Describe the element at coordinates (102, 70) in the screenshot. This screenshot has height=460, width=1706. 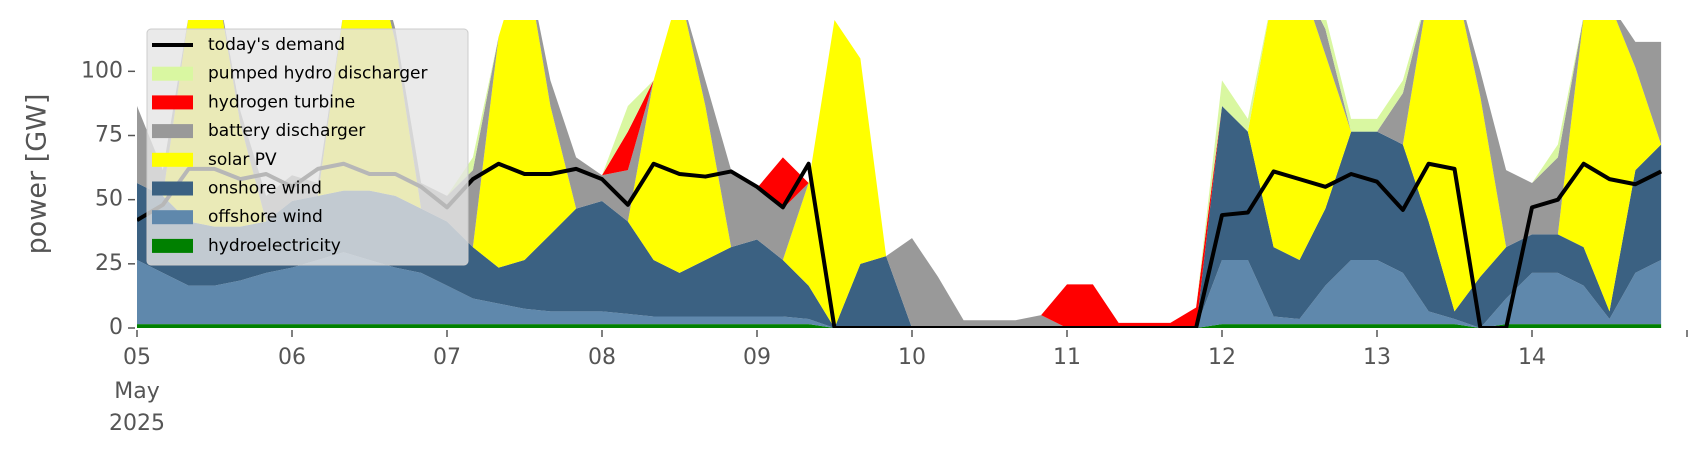
I see `y-tick-label: 100` at that location.